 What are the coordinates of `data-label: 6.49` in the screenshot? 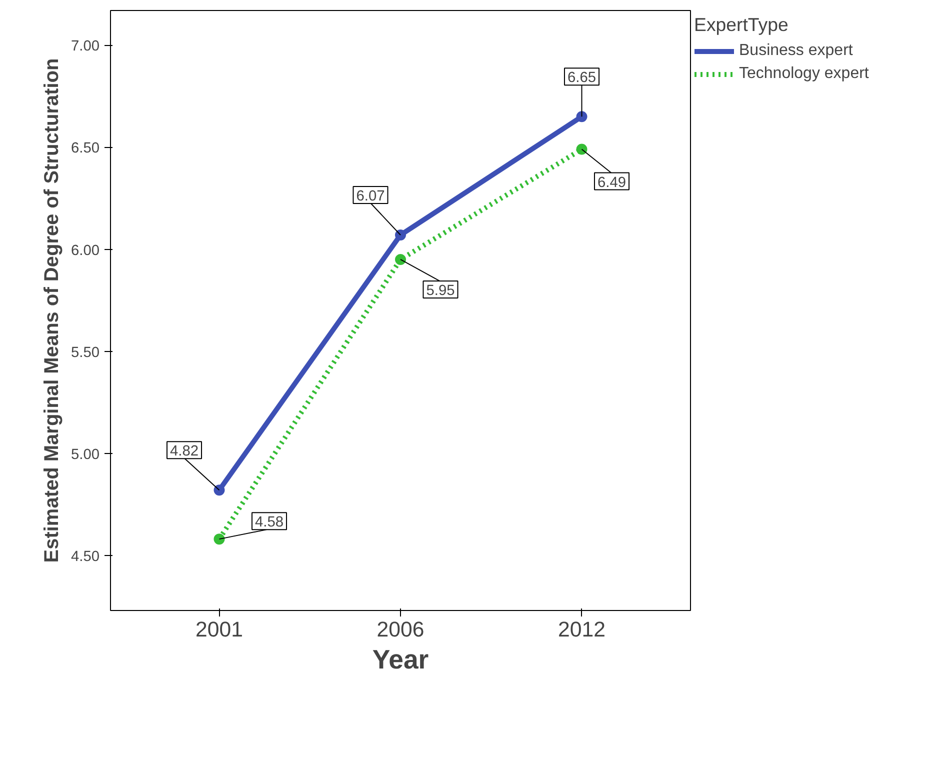 It's located at (611, 182).